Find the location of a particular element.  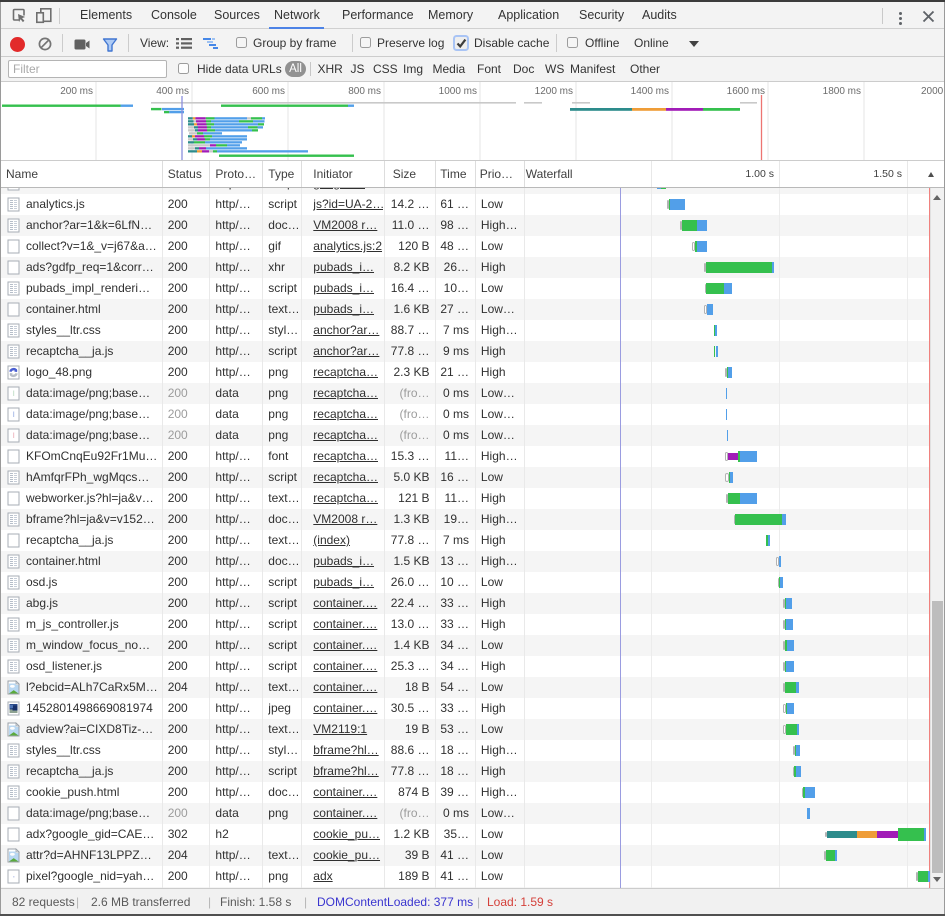

svg-text: 600 ms is located at coordinates (268, 91).